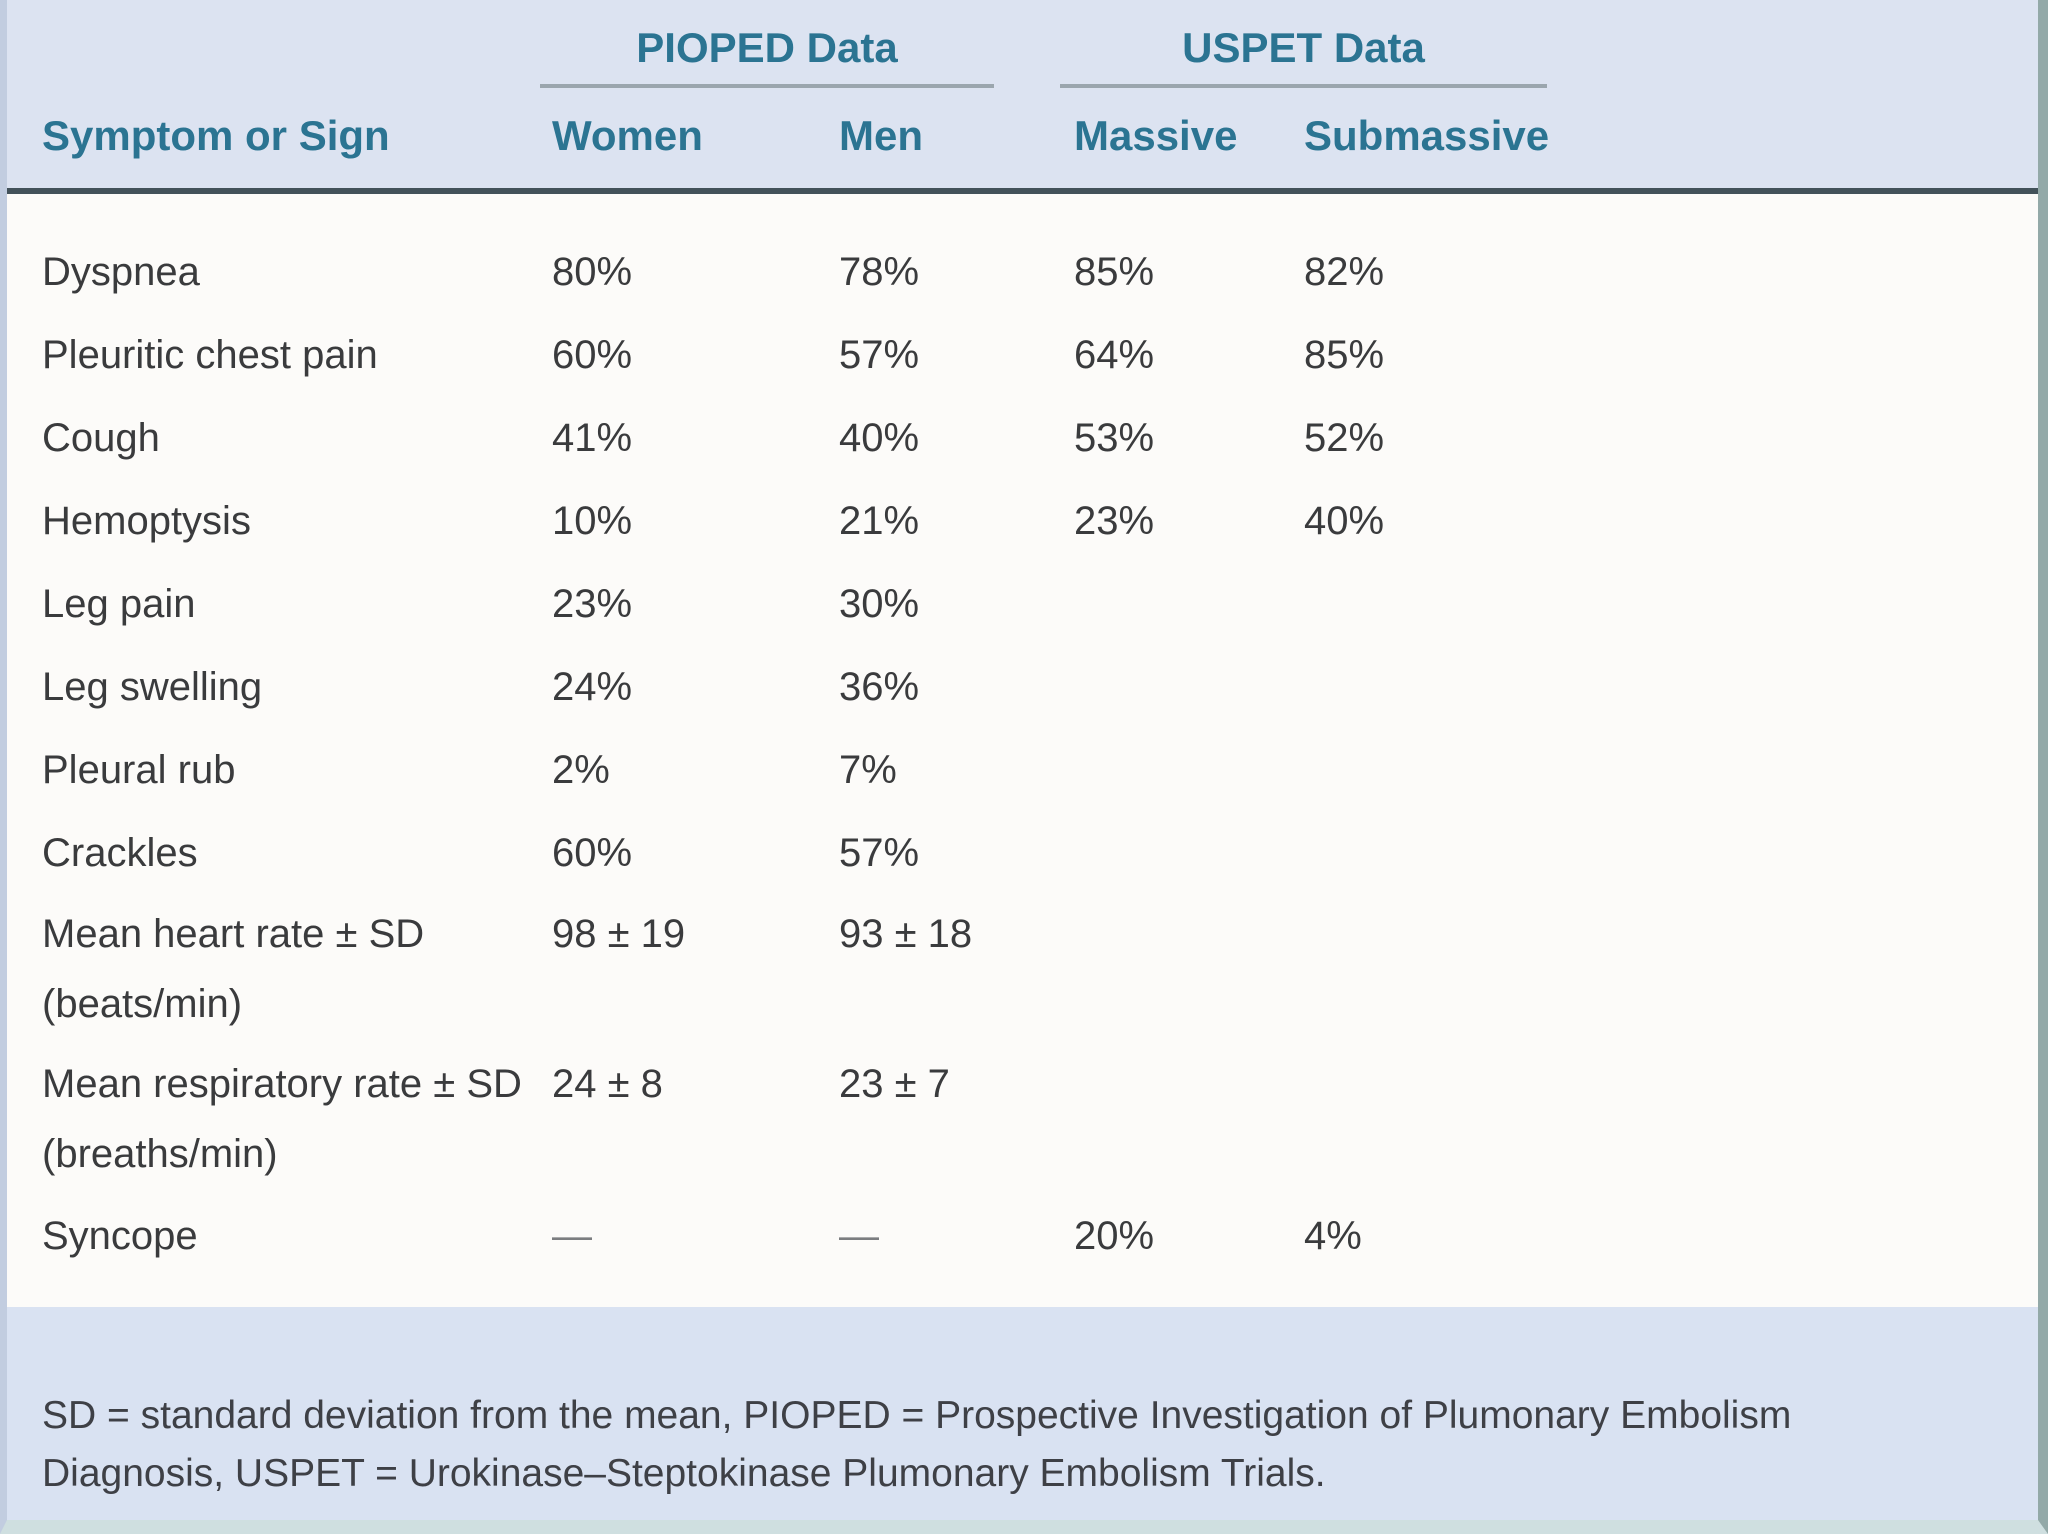 The height and width of the screenshot is (1534, 2048). I want to click on cell-symptom: Cough, so click(279, 437).